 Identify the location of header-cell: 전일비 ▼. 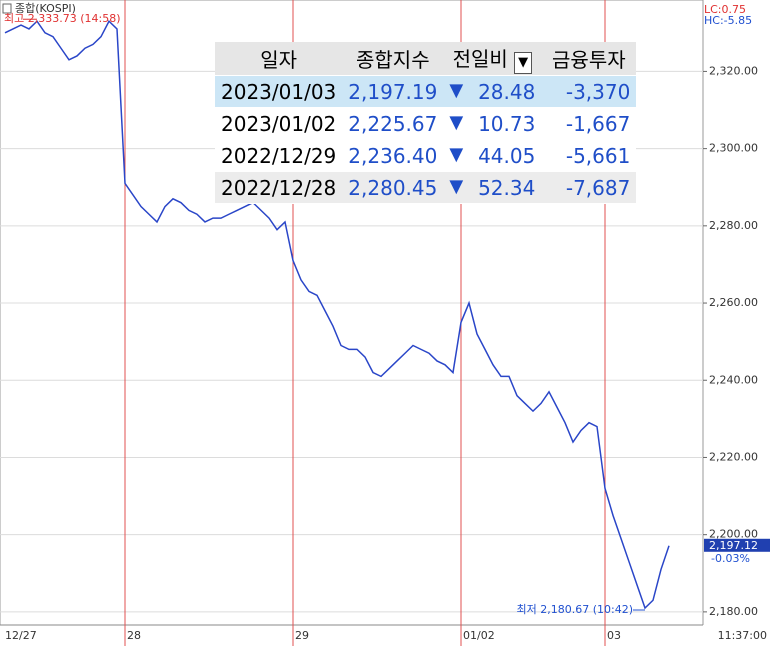
(492, 59).